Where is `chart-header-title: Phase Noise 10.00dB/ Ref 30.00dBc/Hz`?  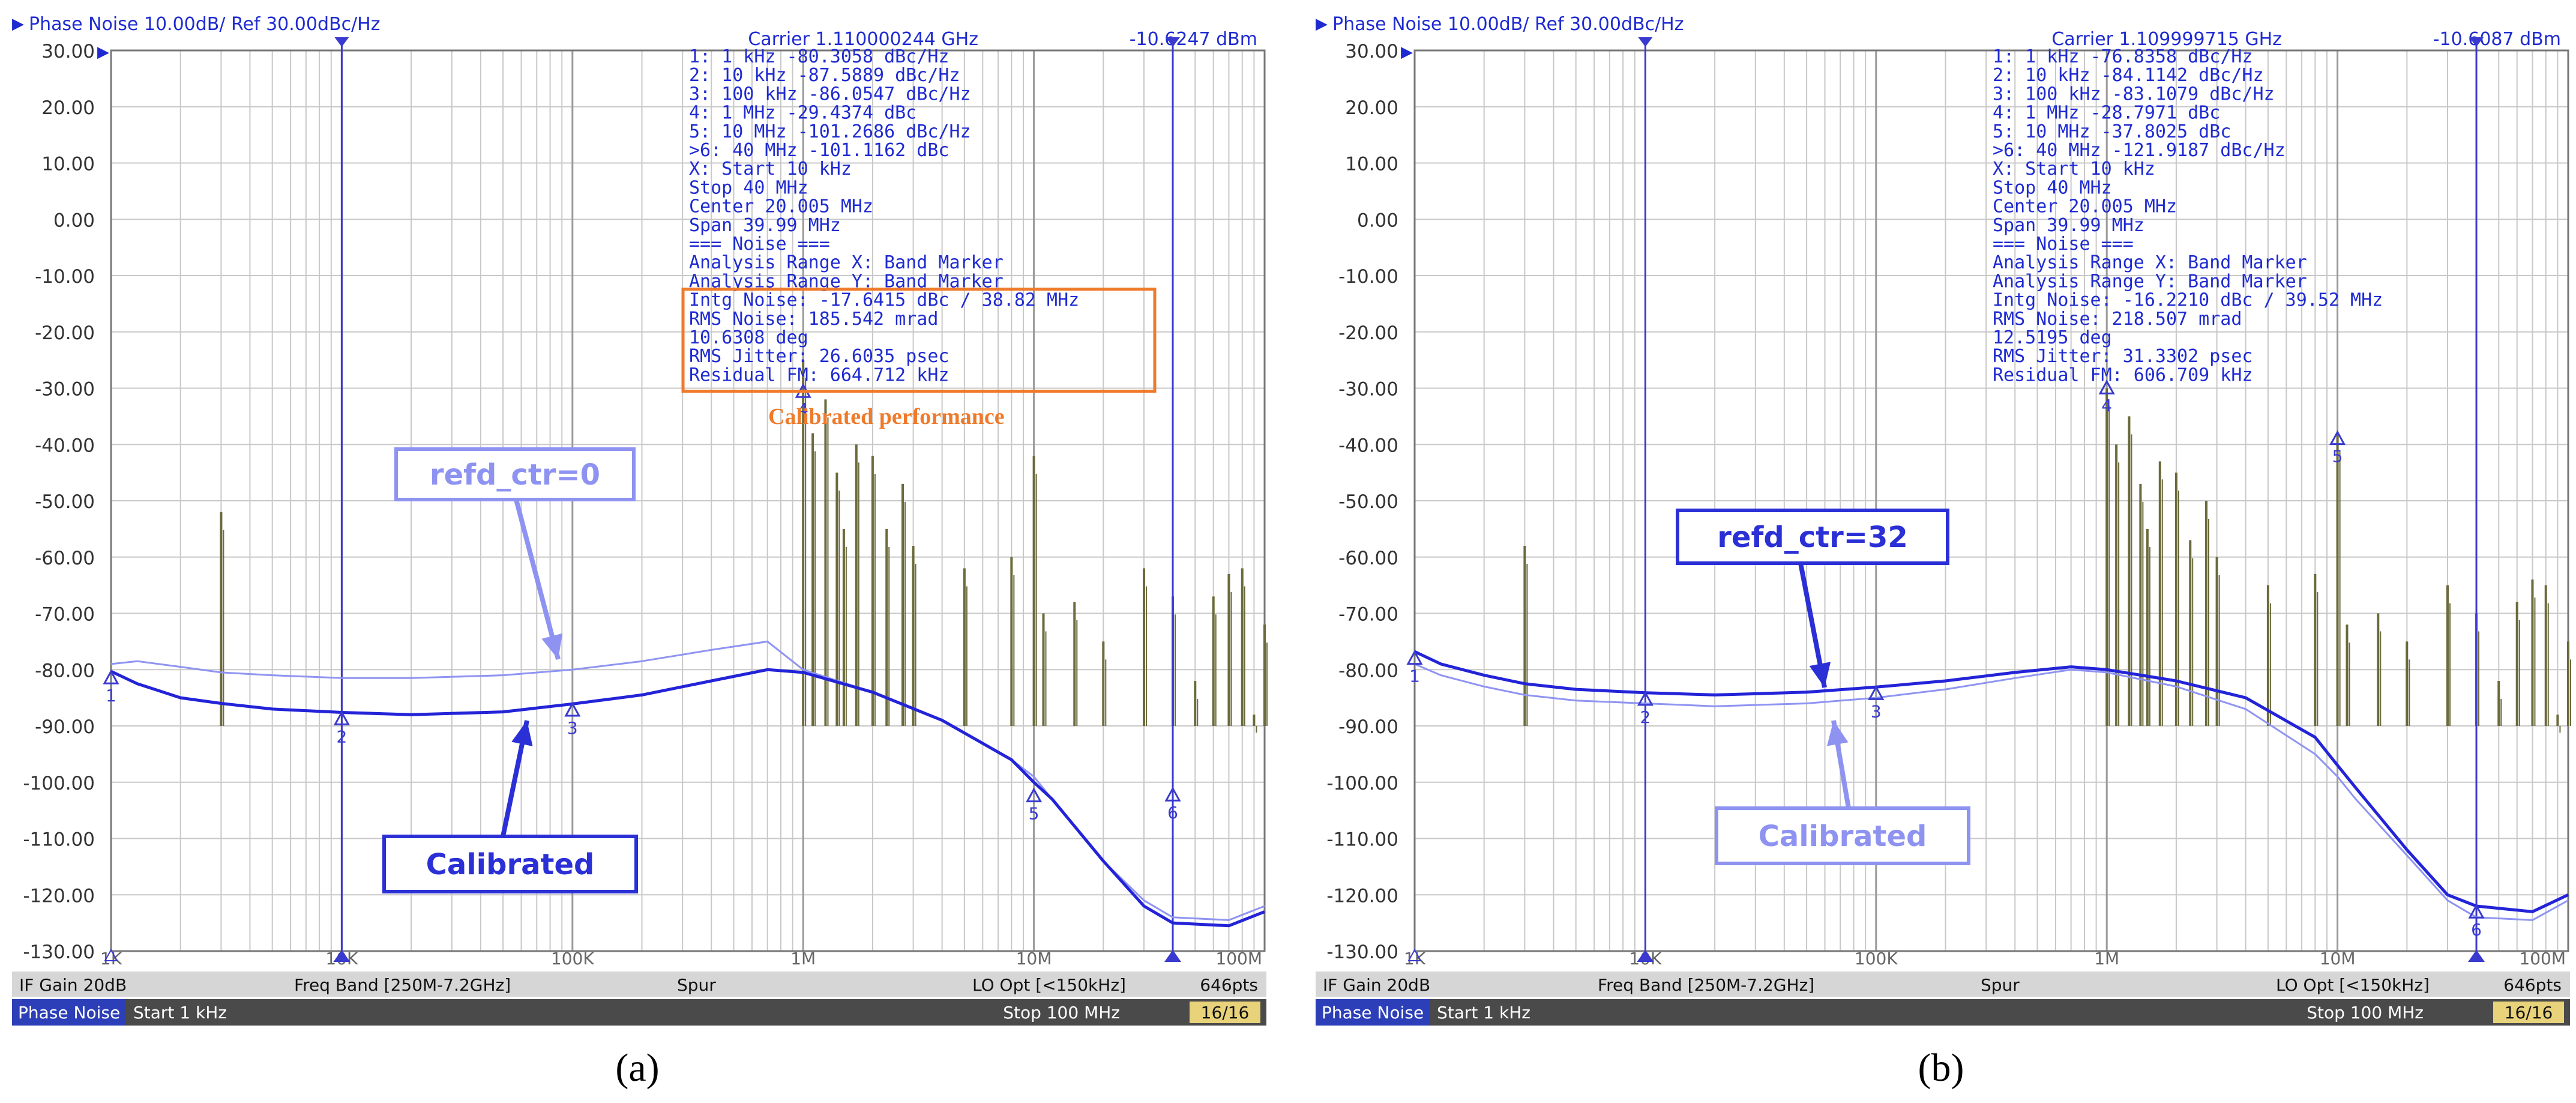
chart-header-title: Phase Noise 10.00dB/ Ref 30.00dBc/Hz is located at coordinates (204, 25).